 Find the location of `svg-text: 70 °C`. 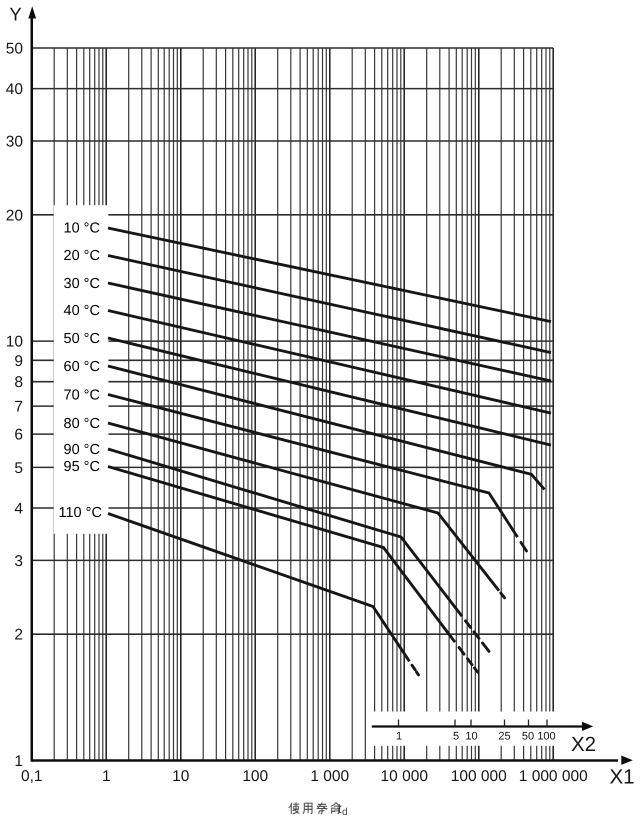

svg-text: 70 °C is located at coordinates (82, 396).